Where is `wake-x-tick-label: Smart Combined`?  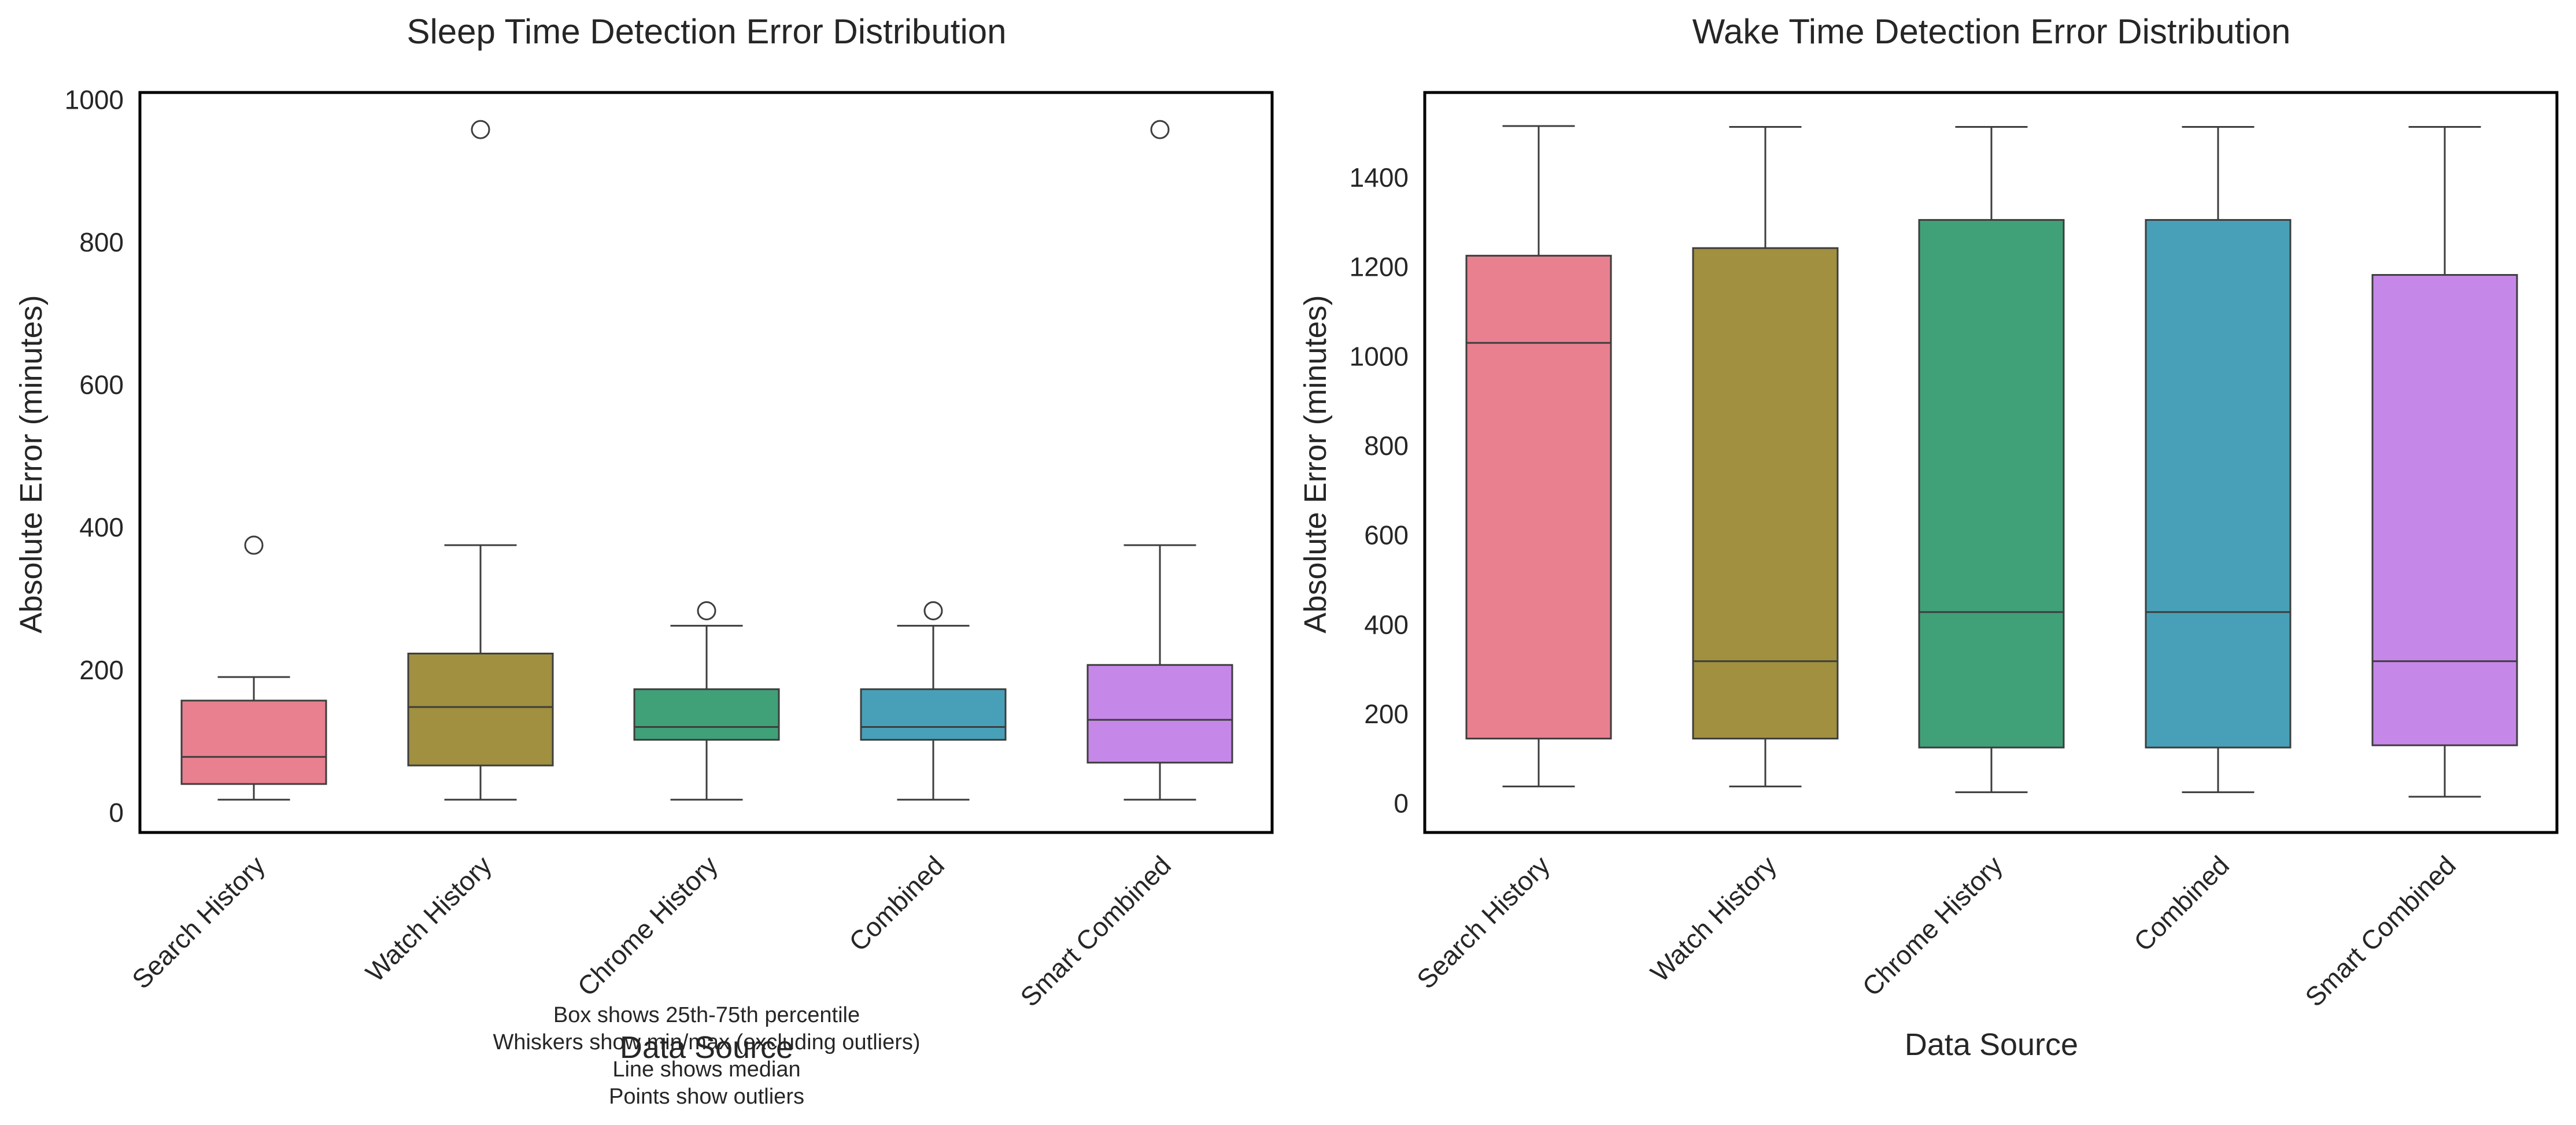 wake-x-tick-label: Smart Combined is located at coordinates (2380, 931).